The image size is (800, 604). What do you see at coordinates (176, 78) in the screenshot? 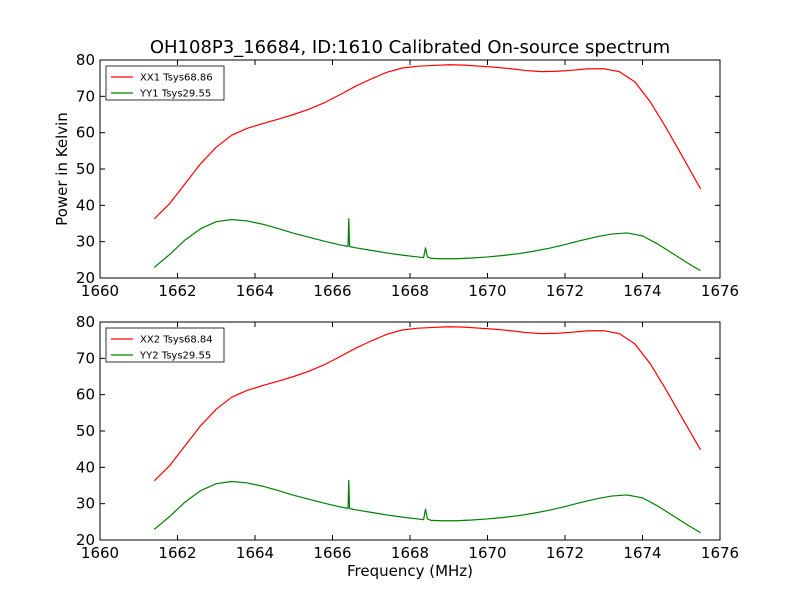
I see `legend-label: XX1 Tsys68.86` at bounding box center [176, 78].